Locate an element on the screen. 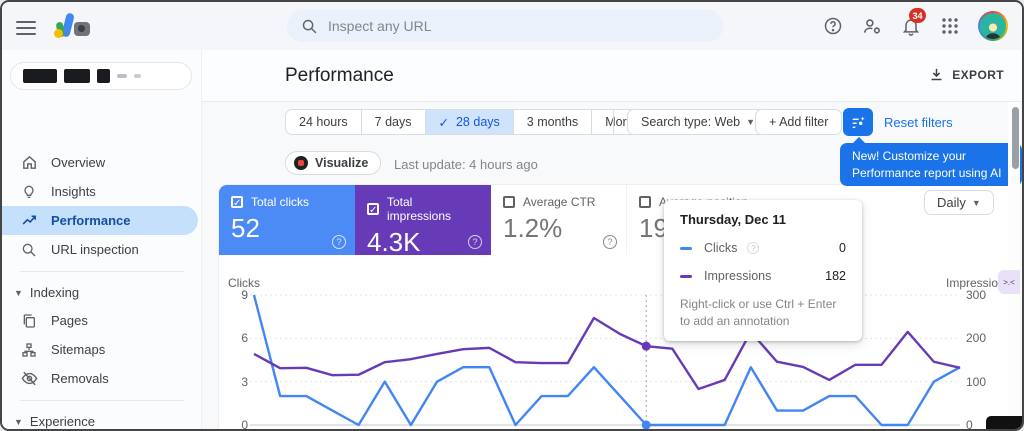  range-28-days: ✓ 28 days is located at coordinates (469, 122).